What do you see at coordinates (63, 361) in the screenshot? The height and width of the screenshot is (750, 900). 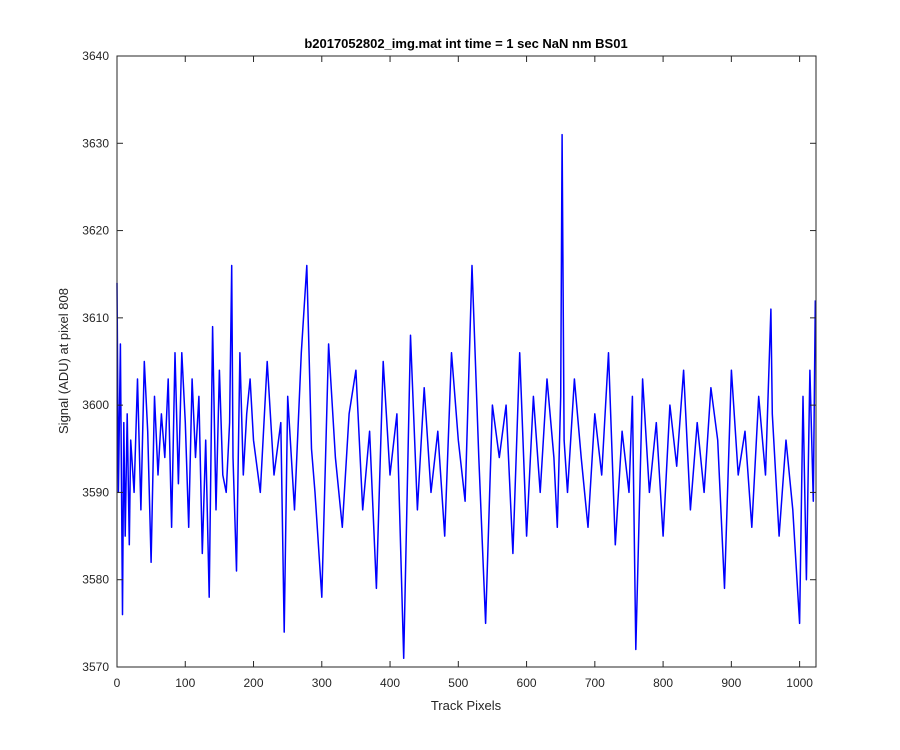 I see `y-axis-label: Signal (ADU) at pixel 808` at bounding box center [63, 361].